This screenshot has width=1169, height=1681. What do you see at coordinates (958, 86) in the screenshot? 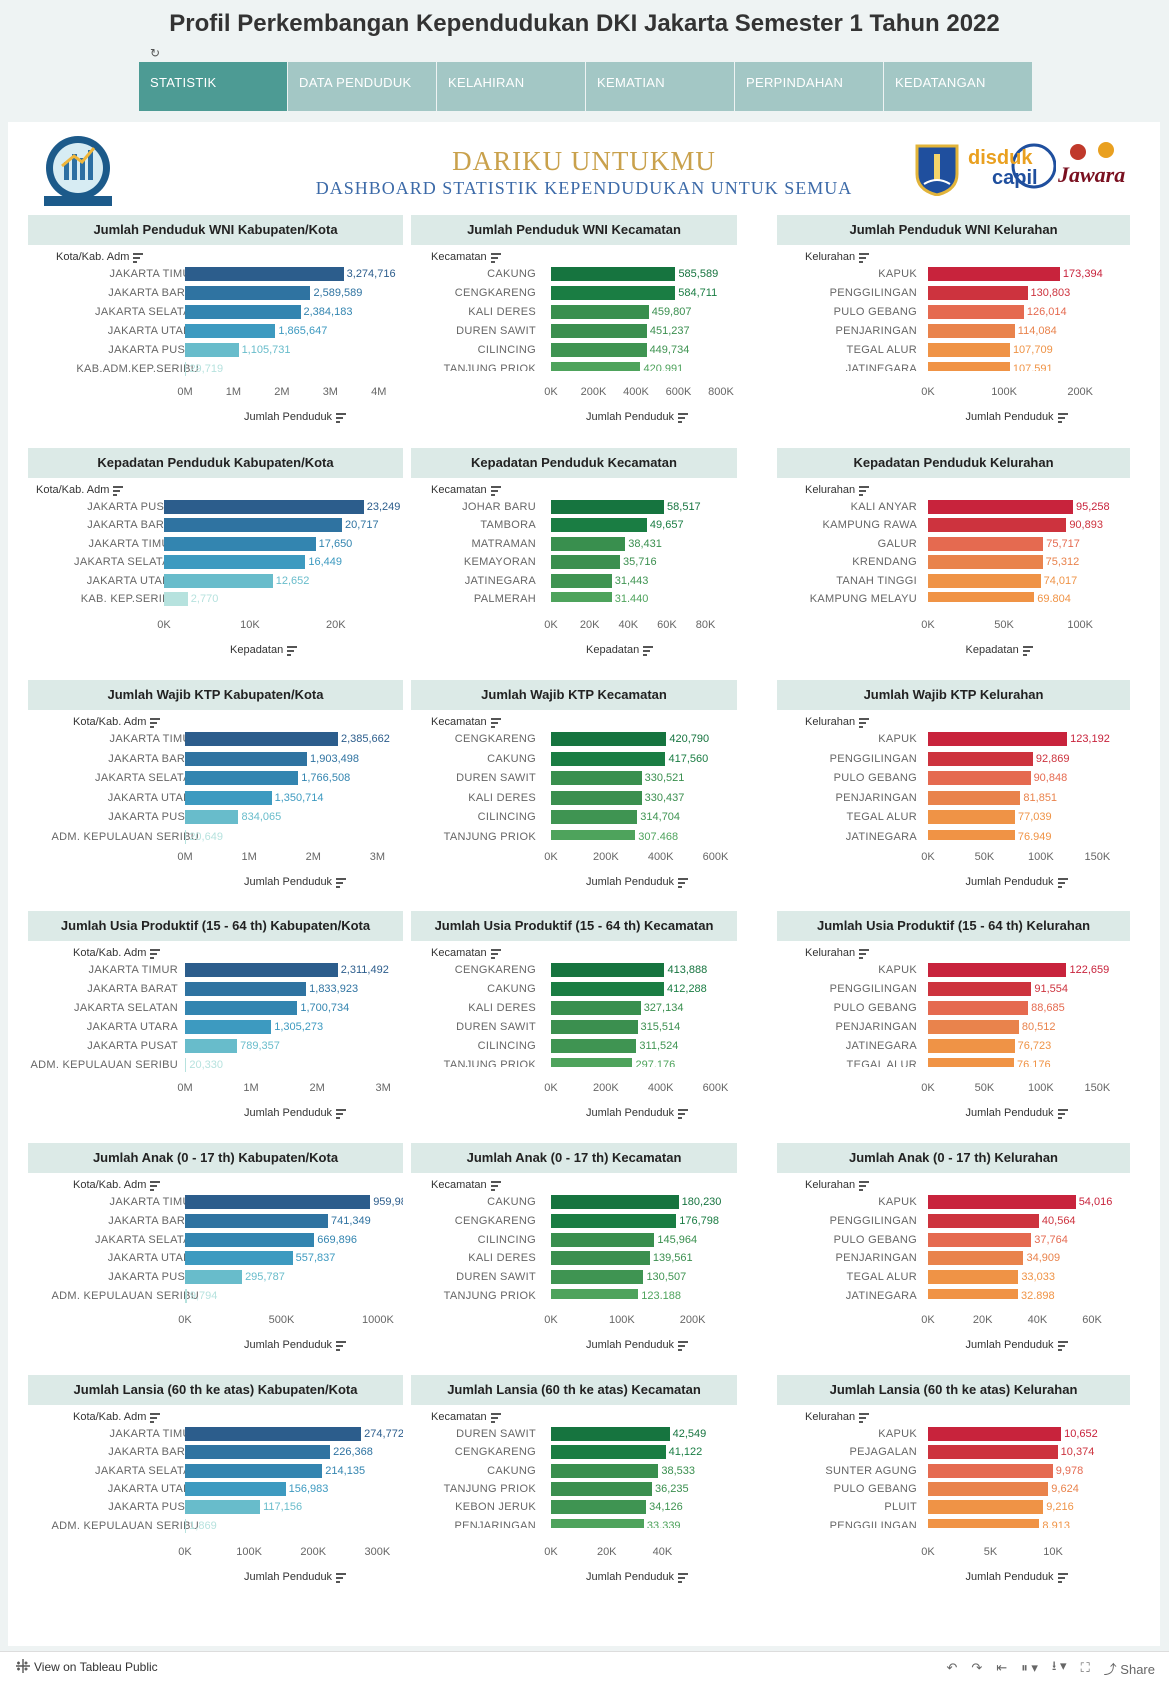
I see `tab-kedatangan: KEDATANGAN` at bounding box center [958, 86].